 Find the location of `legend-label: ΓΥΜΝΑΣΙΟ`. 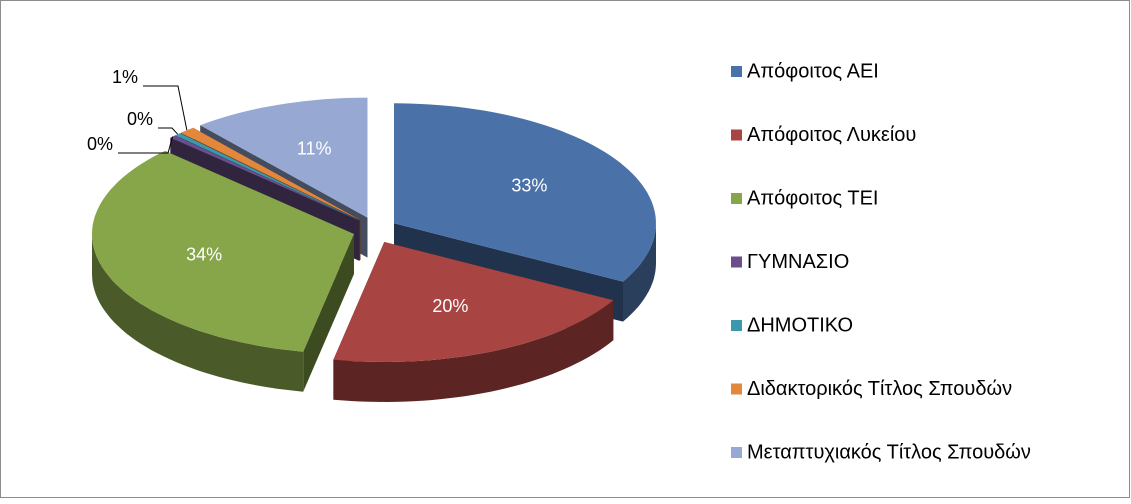

legend-label: ΓΥΜΝΑΣΙΟ is located at coordinates (798, 262).